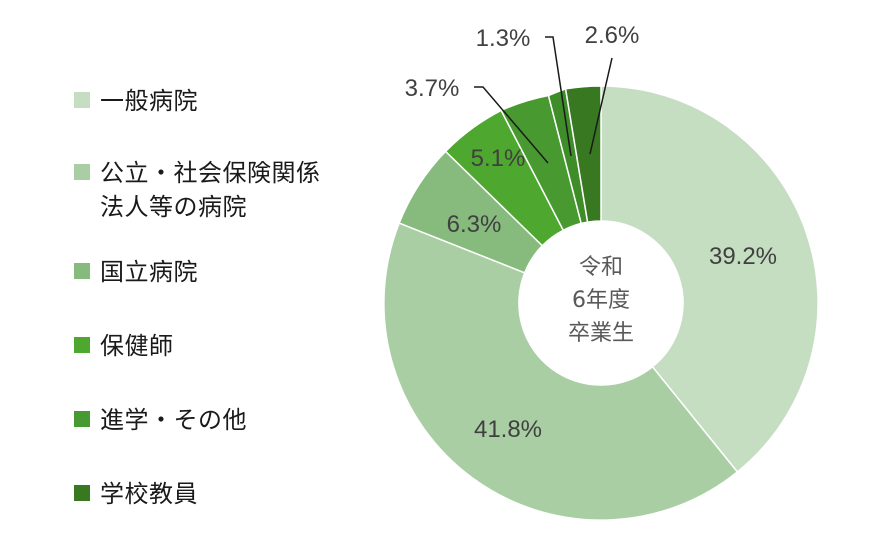 The image size is (886, 553). Describe the element at coordinates (503, 38) in the screenshot. I see `label-1-3: 1.3%` at that location.